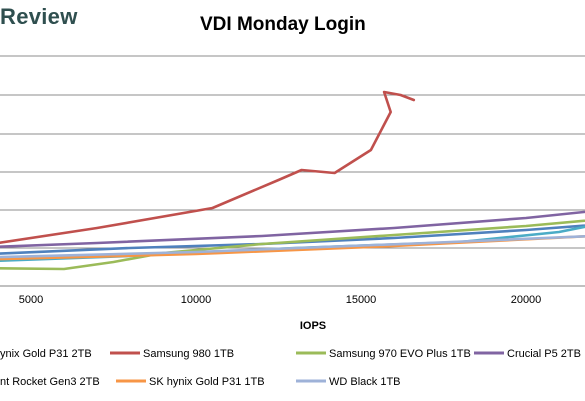  Describe the element at coordinates (188, 354) in the screenshot. I see `legend-label: Samsung 980 1TB` at that location.